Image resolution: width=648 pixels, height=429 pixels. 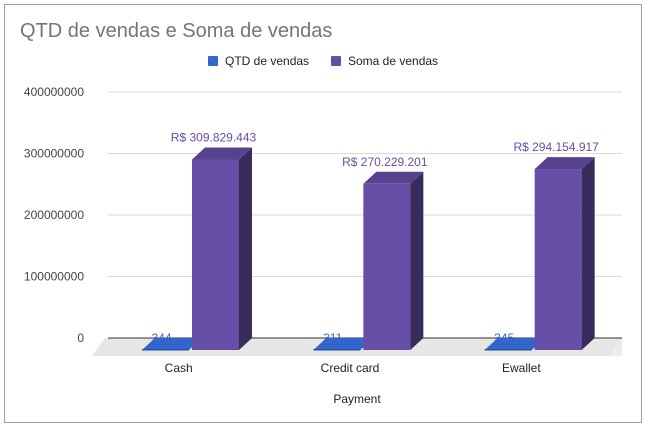 What do you see at coordinates (350, 368) in the screenshot?
I see `x-tick-label: Credit card` at bounding box center [350, 368].